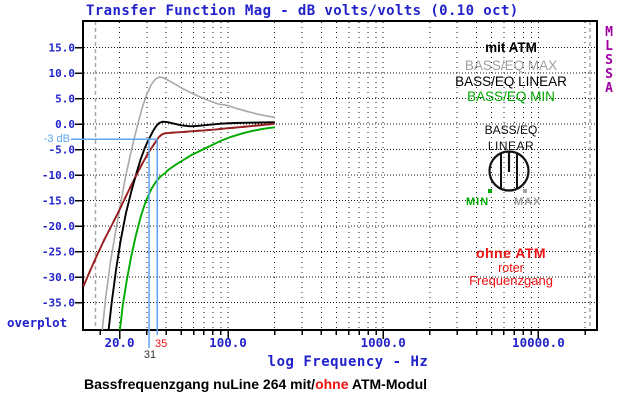  Describe the element at coordinates (161, 344) in the screenshot. I see `cursor-35hz-label: 35` at that location.